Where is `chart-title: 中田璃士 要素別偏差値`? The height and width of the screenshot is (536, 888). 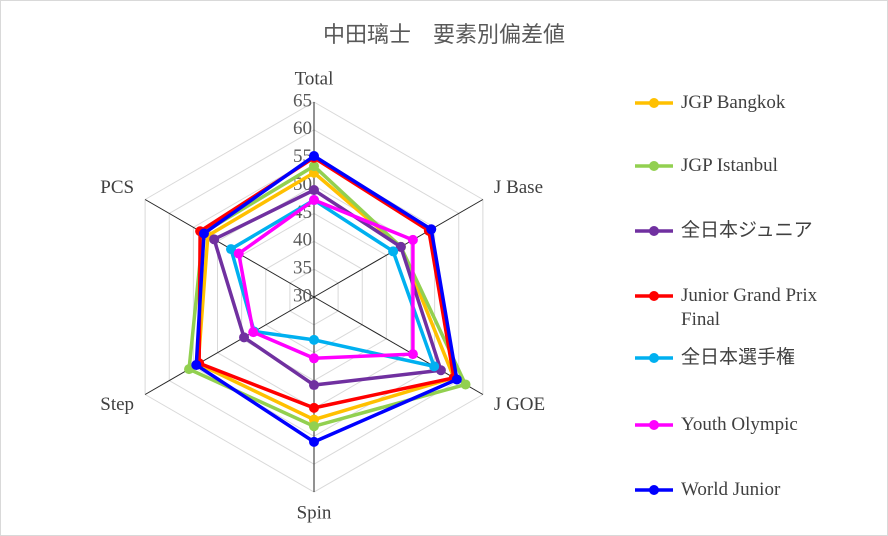
chart-title: 中田璃士 要素別偏差値 is located at coordinates (444, 34).